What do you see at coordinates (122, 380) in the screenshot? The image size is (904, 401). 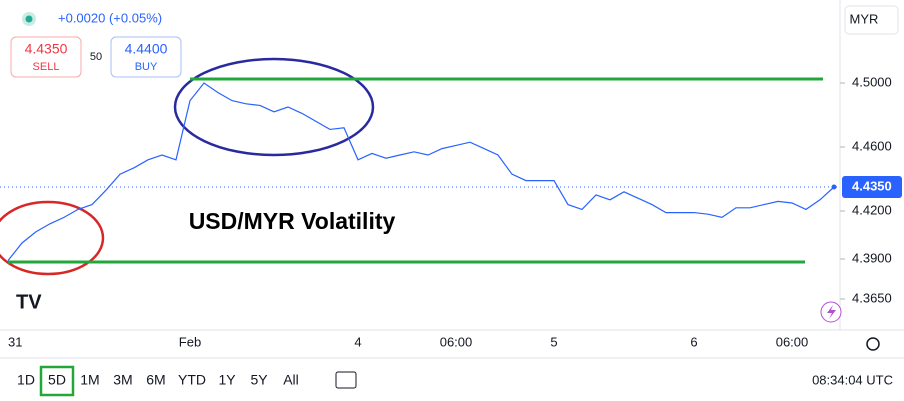 I see `period-button: 3M` at bounding box center [122, 380].